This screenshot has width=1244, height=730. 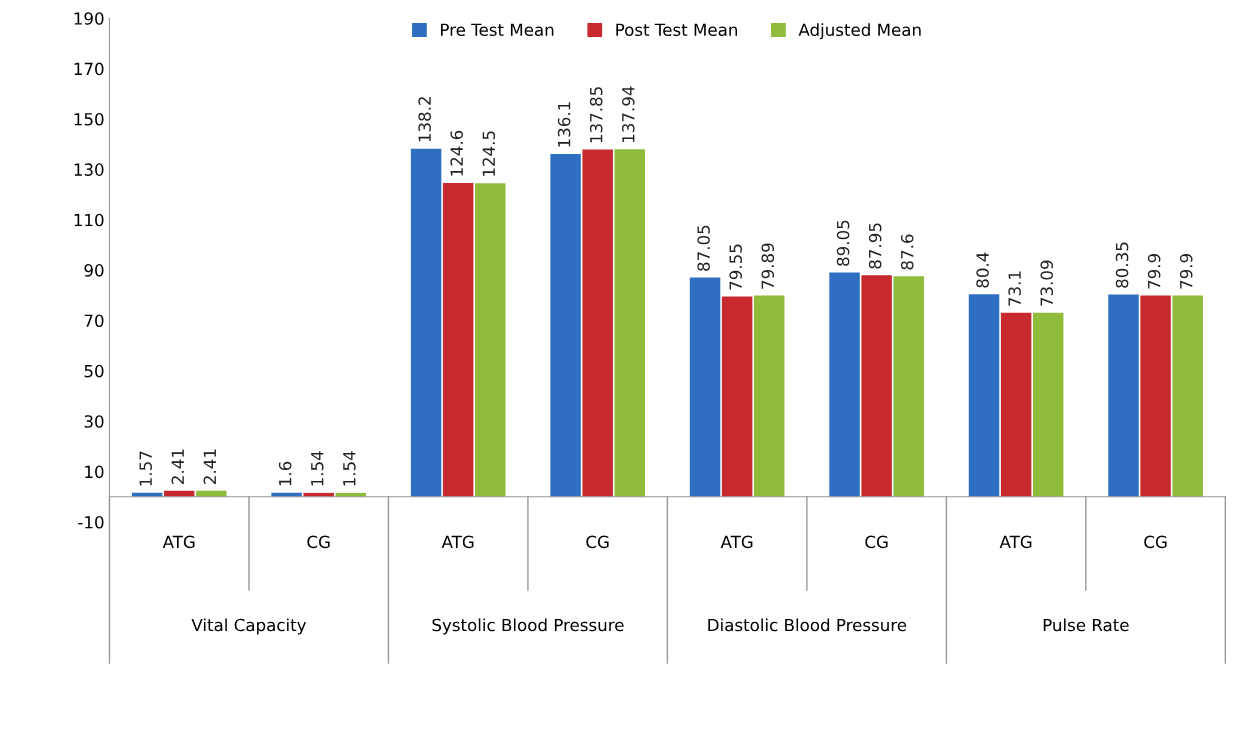 What do you see at coordinates (94, 421) in the screenshot?
I see `y-tick-label: 30` at bounding box center [94, 421].